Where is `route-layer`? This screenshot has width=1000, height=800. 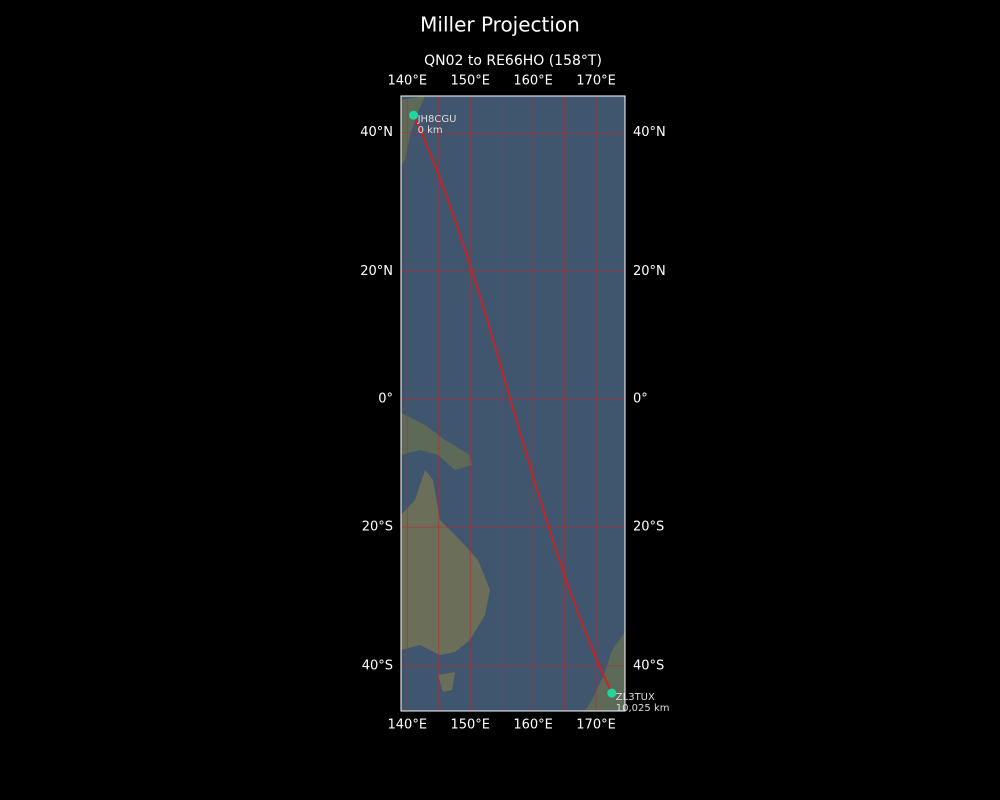
route-layer is located at coordinates (512, 404).